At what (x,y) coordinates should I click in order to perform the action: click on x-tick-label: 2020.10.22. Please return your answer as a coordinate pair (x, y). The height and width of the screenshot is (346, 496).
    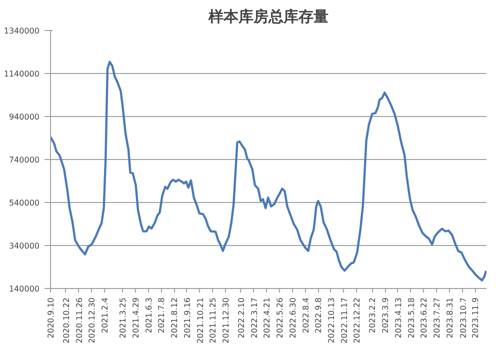
    Looking at the image, I should click on (66, 320).